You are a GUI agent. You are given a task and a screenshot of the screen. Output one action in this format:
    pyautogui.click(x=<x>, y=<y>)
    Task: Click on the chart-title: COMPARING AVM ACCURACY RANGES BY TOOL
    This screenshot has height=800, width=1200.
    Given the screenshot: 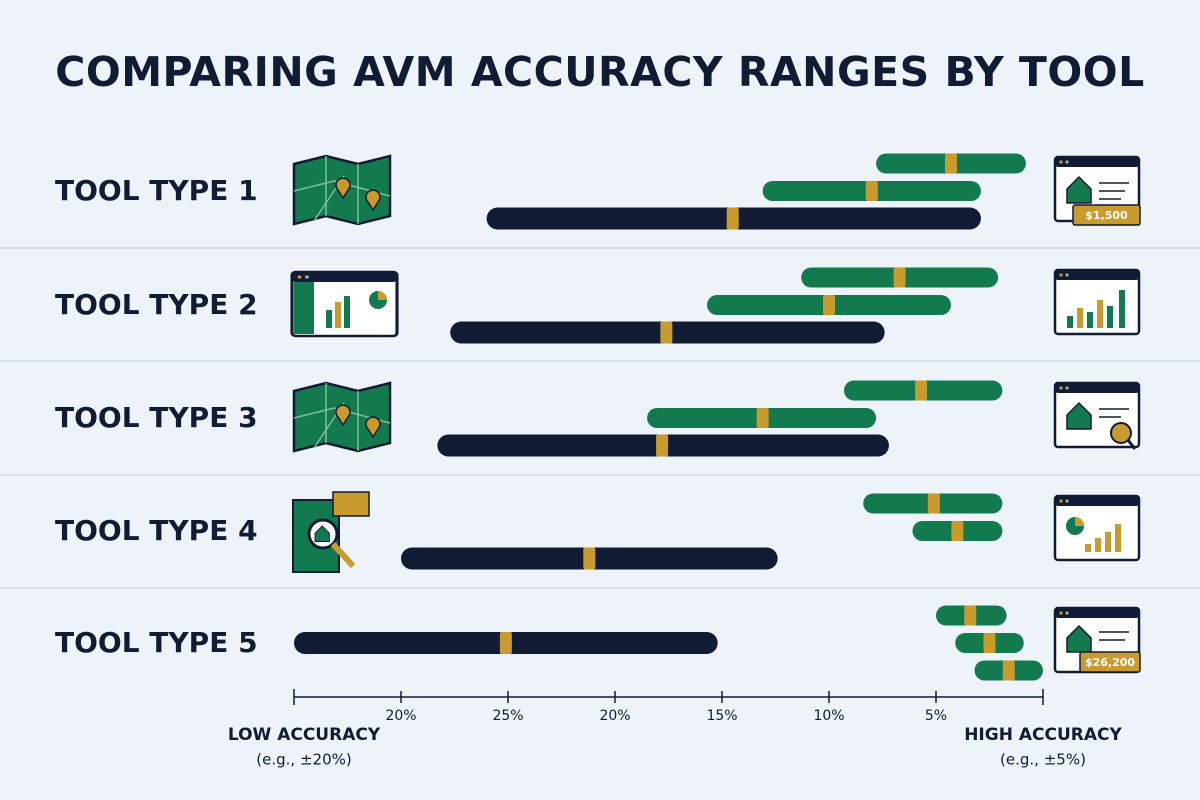 What is the action you would take?
    pyautogui.click(x=600, y=72)
    